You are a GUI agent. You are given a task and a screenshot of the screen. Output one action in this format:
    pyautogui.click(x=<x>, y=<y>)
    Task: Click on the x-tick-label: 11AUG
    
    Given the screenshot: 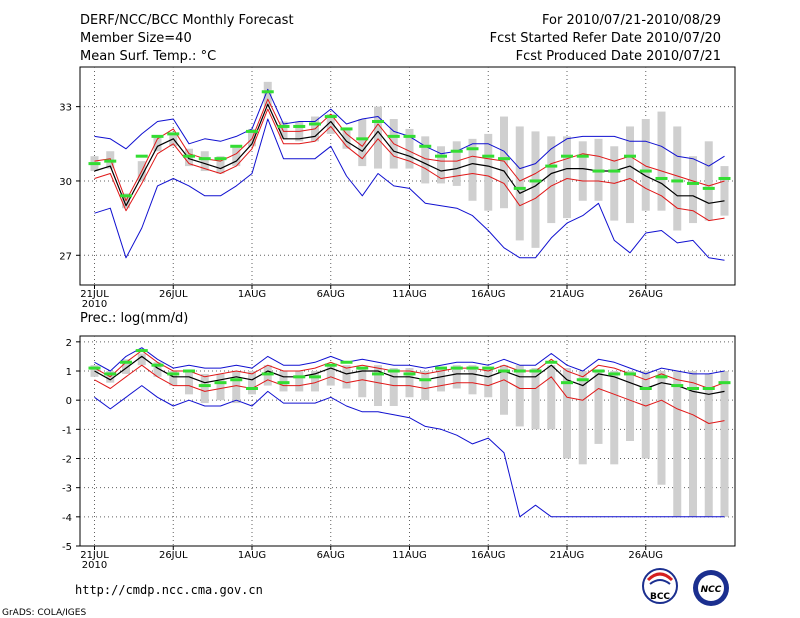 What is the action you would take?
    pyautogui.click(x=409, y=294)
    